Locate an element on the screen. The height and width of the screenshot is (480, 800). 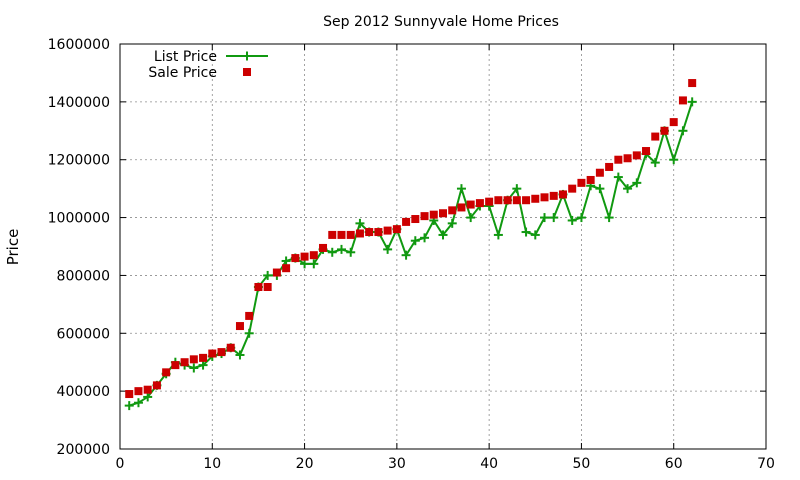
x-tick-label: 50 is located at coordinates (582, 464).